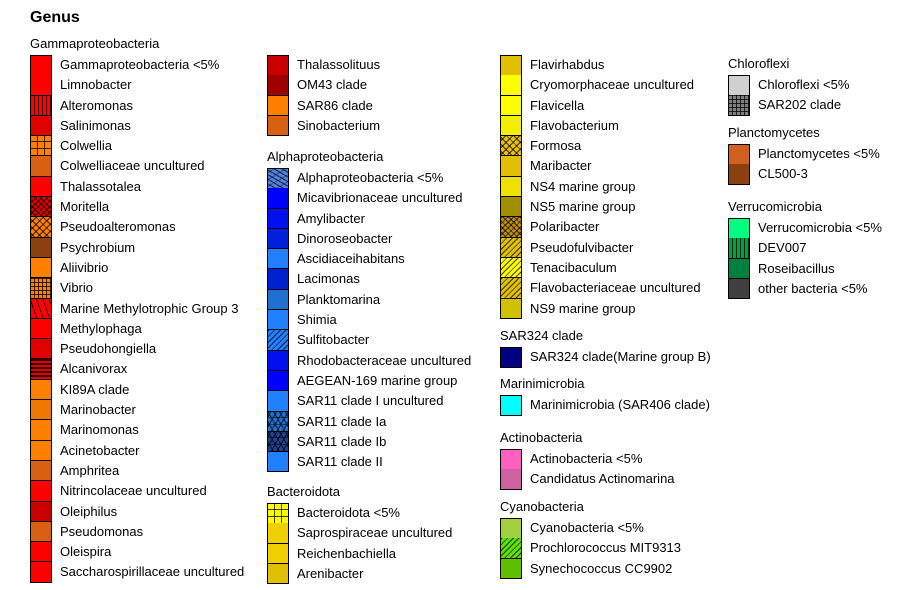 This screenshot has width=915, height=590. Describe the element at coordinates (98, 410) in the screenshot. I see `legend-label: Marinobacter` at that location.